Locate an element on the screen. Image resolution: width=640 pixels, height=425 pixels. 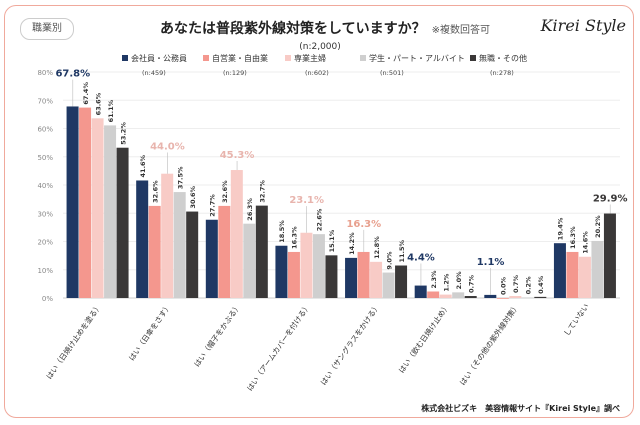
category-label: はい（飲む日焼け止め） is located at coordinates (424, 337).